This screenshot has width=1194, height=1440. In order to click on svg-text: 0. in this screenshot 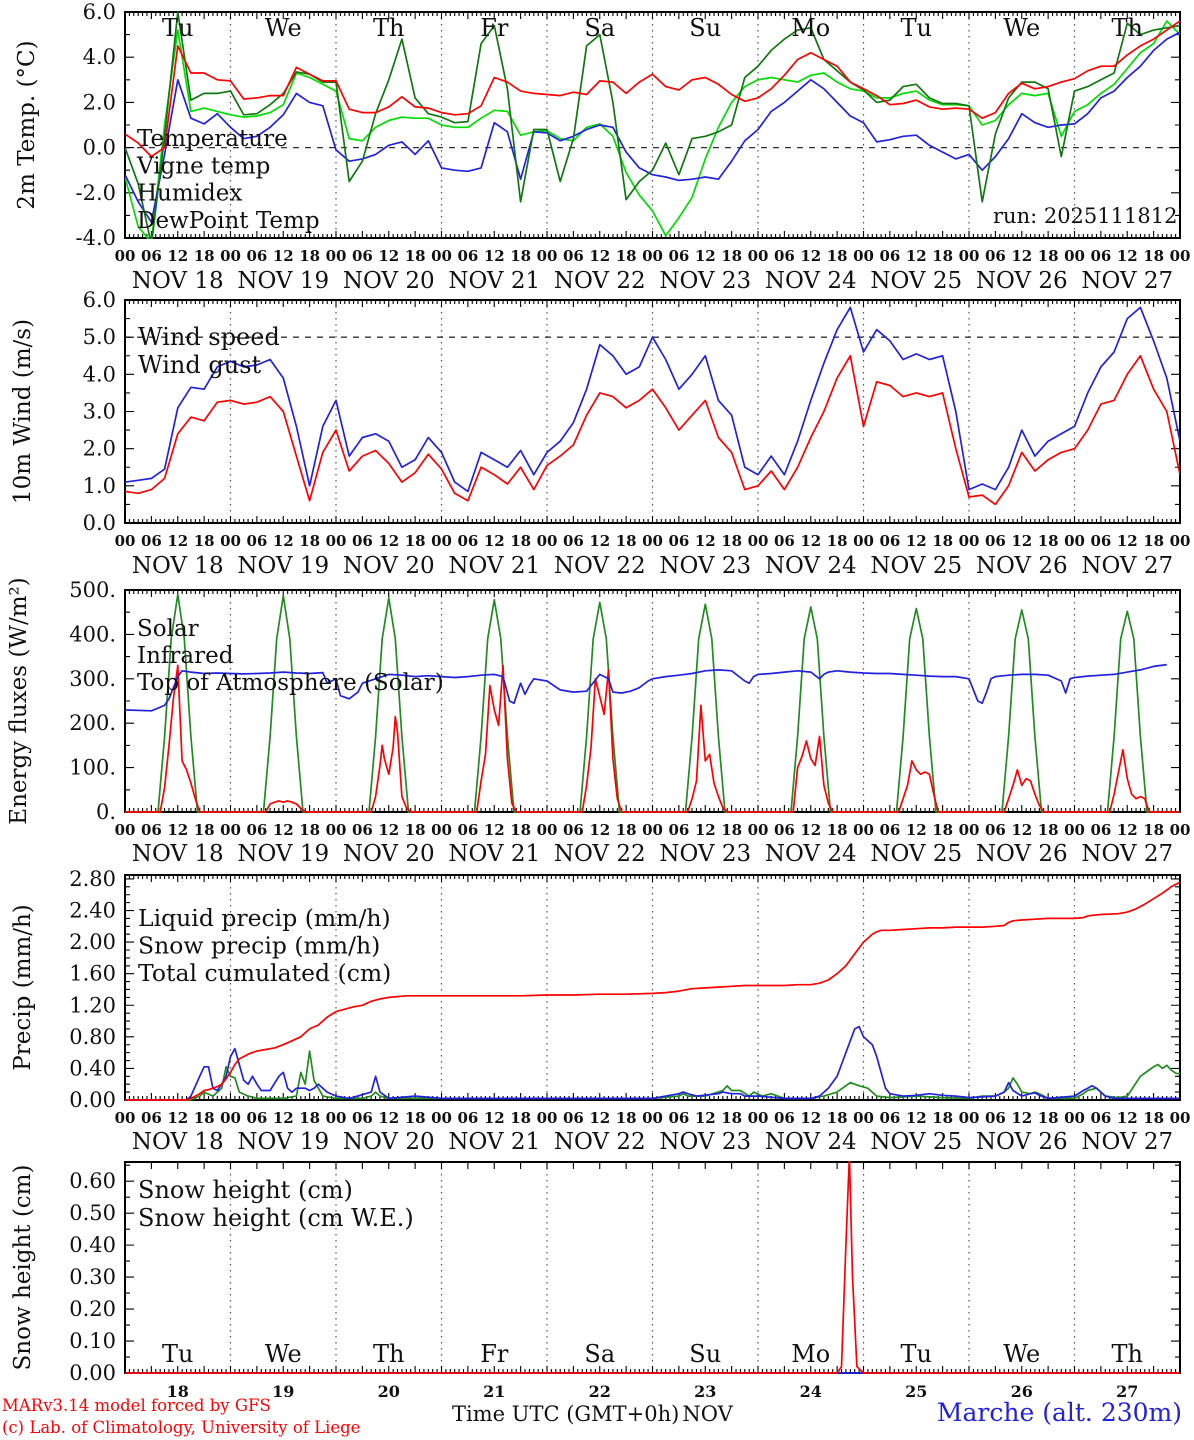, I will do `click(106, 812)`.